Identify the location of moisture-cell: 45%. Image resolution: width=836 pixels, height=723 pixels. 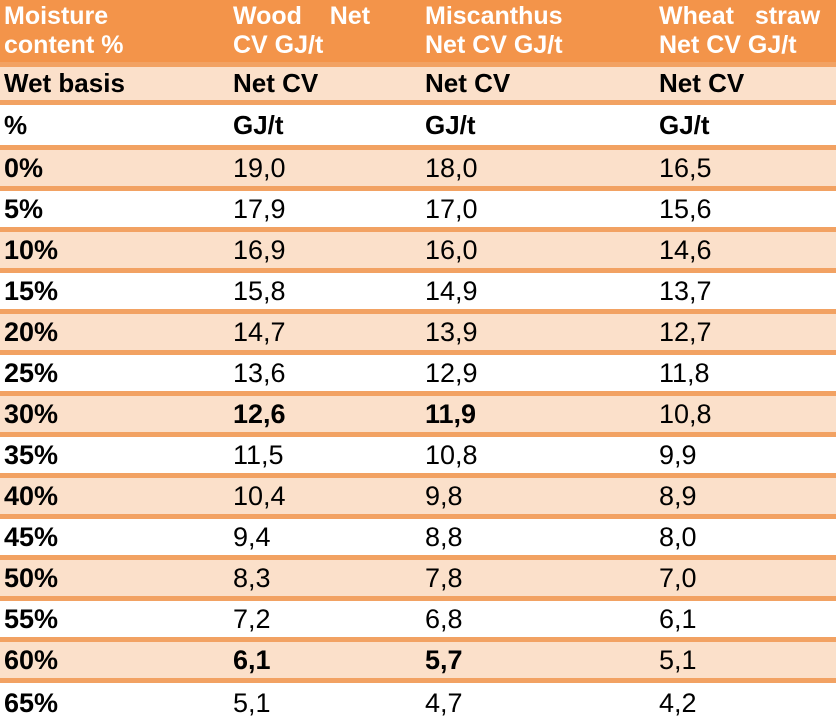
(114, 538).